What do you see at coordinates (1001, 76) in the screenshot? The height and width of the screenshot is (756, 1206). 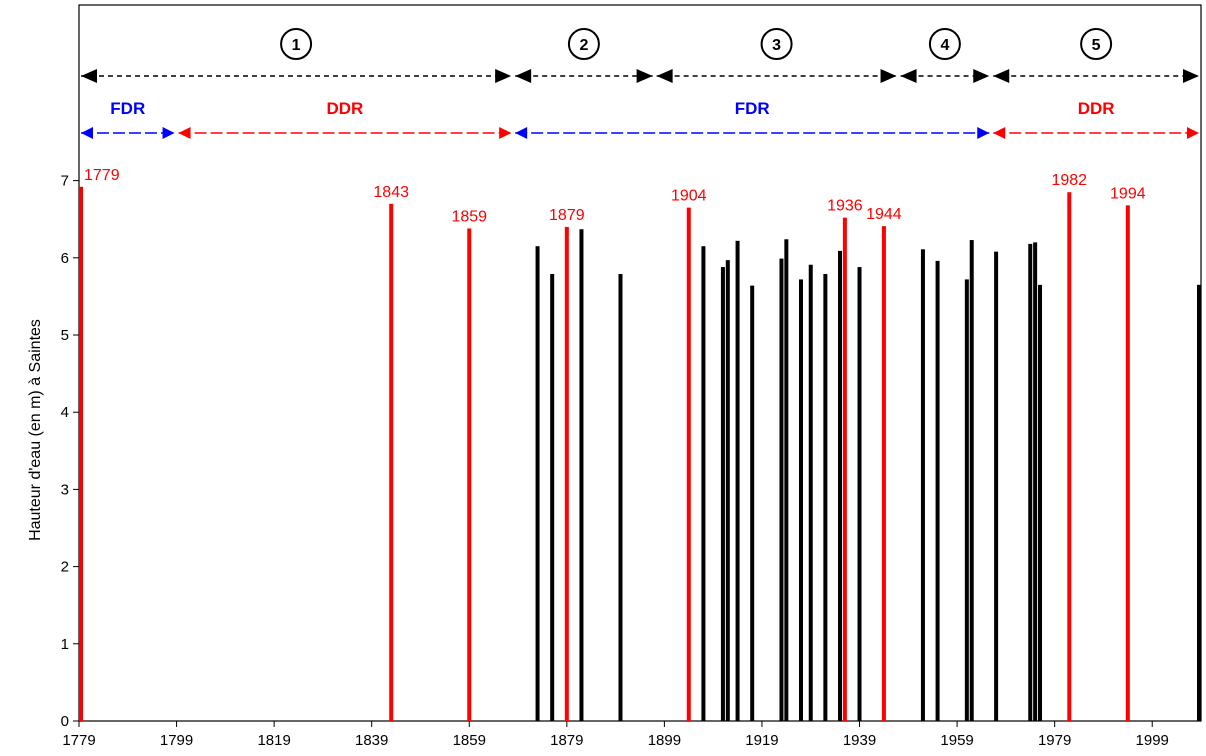 I see `period-arrow-4-head-left` at bounding box center [1001, 76].